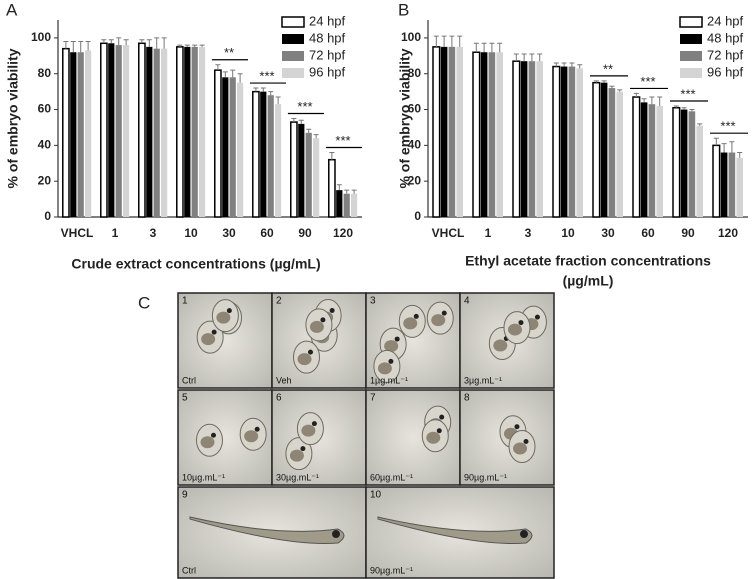  What do you see at coordinates (483, 380) in the screenshot?
I see `image-caption: 3µg.mL⁻¹` at bounding box center [483, 380].